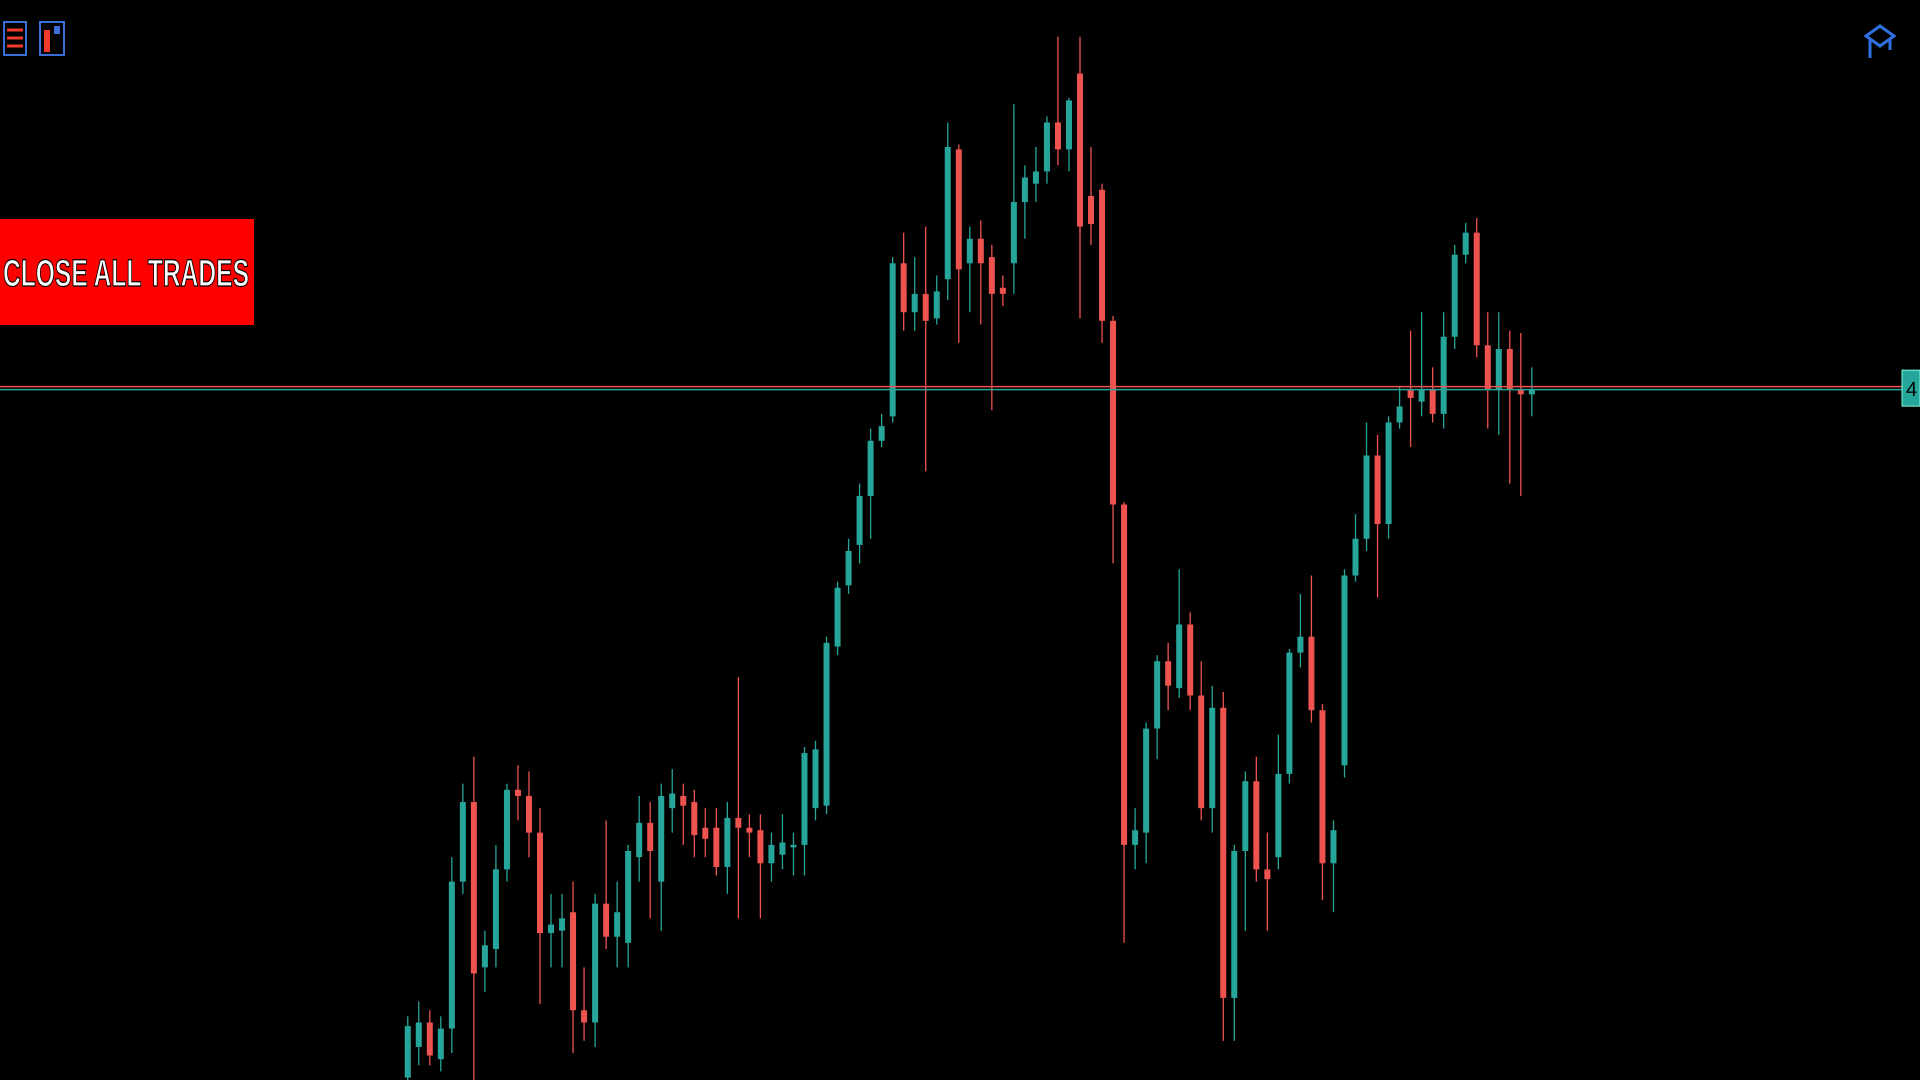  What do you see at coordinates (52, 38) in the screenshot?
I see `tools-icon` at bounding box center [52, 38].